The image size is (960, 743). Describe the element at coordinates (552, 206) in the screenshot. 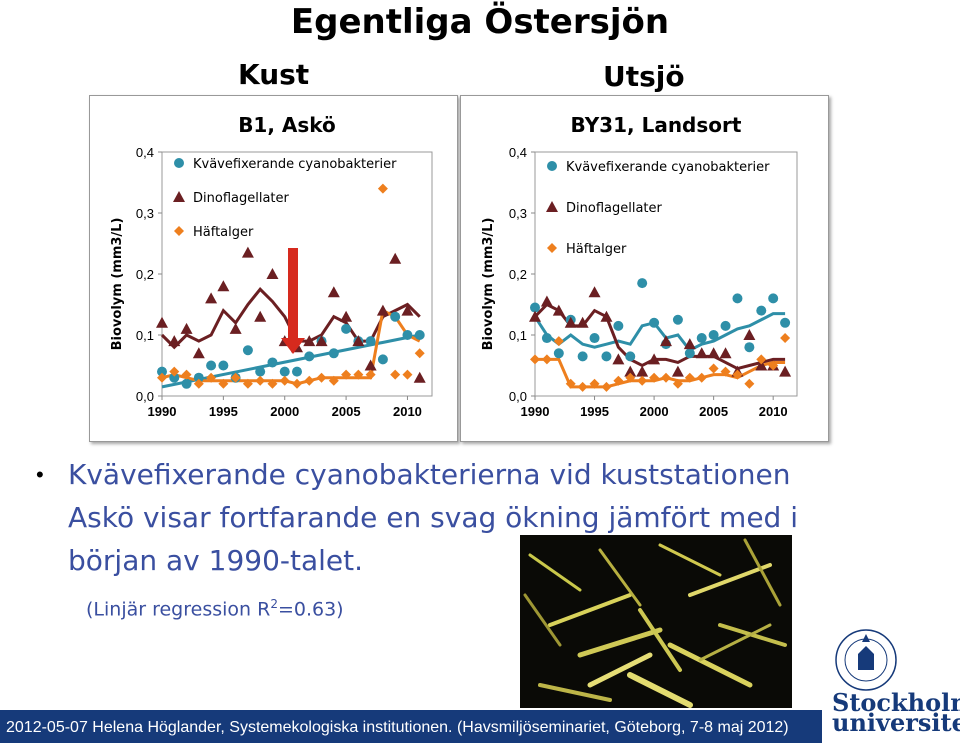

I see `legend-marker-dino` at that location.